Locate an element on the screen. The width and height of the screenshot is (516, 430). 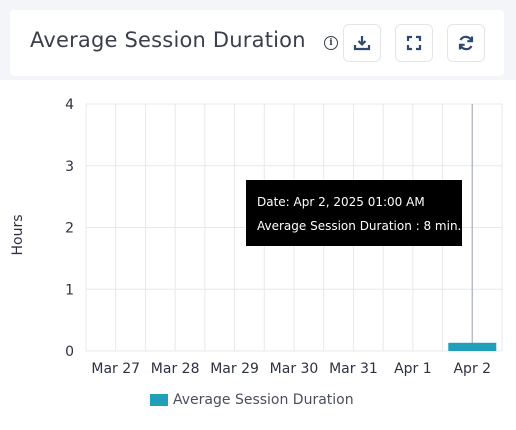
tooltip-date: Date: Apr 2, 2025 01:00 AM is located at coordinates (341, 202).